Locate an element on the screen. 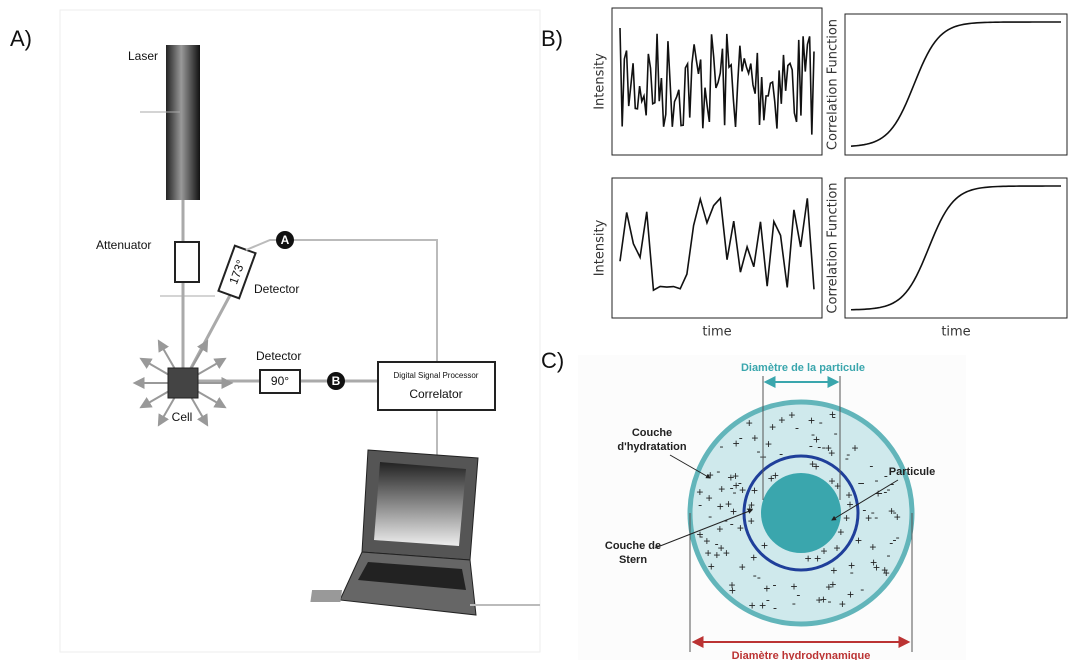  marker-label: A is located at coordinates (285, 240).